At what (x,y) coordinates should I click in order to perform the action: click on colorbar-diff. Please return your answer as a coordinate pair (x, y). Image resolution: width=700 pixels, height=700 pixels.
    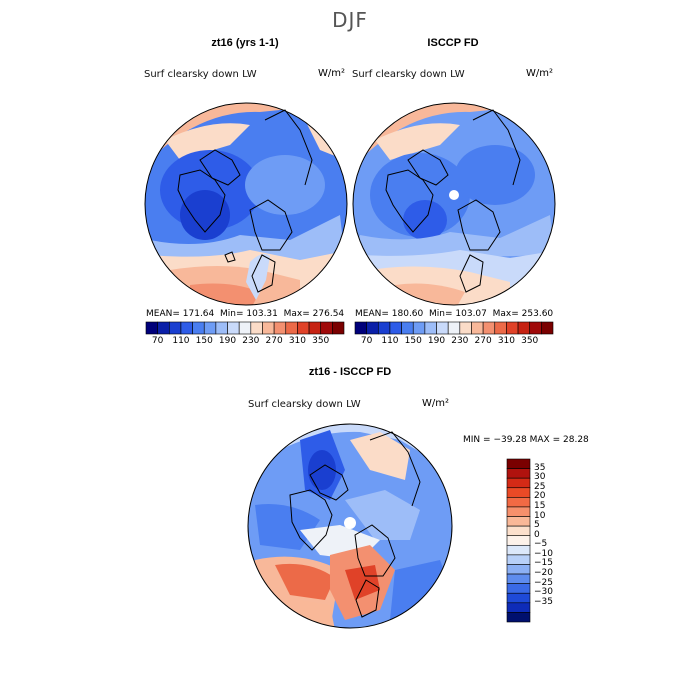
    Looking at the image, I should click on (518, 540).